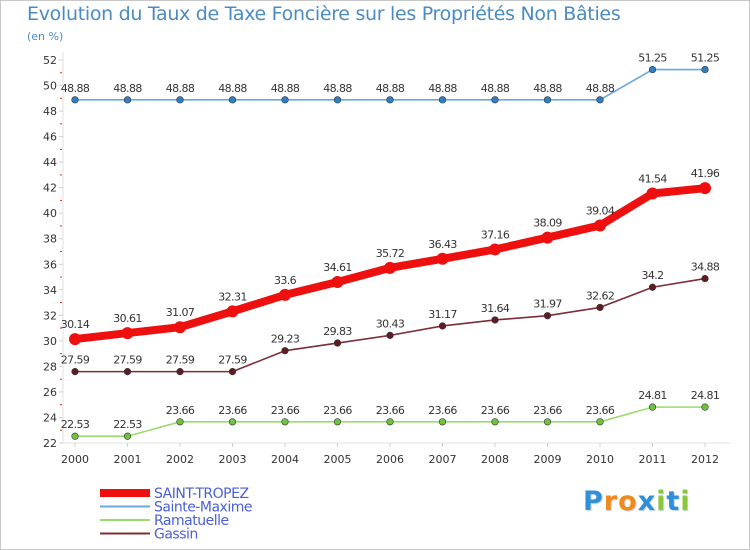 This screenshot has width=750, height=550. What do you see at coordinates (337, 267) in the screenshot?
I see `data-label-saint-tropez: 34.61` at bounding box center [337, 267].